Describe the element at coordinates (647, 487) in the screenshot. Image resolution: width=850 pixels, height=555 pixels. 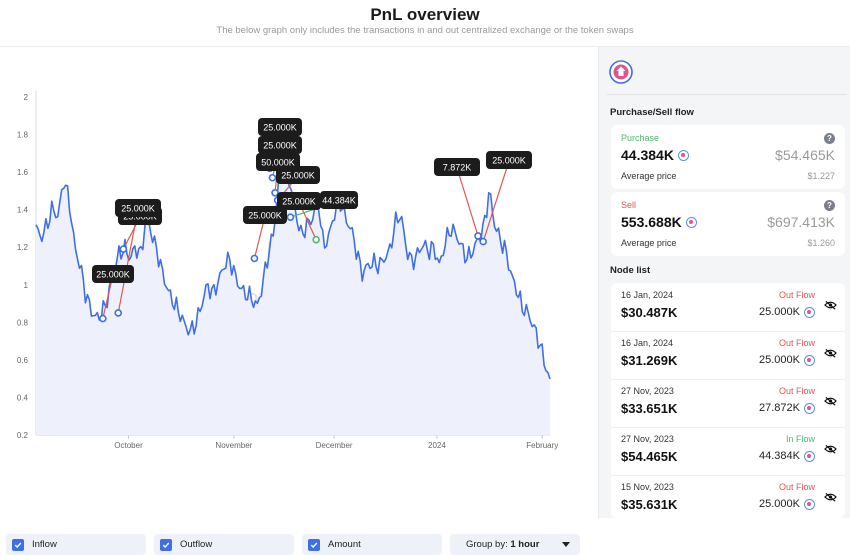
I see `node-date: 15 Nov, 2023` at that location.